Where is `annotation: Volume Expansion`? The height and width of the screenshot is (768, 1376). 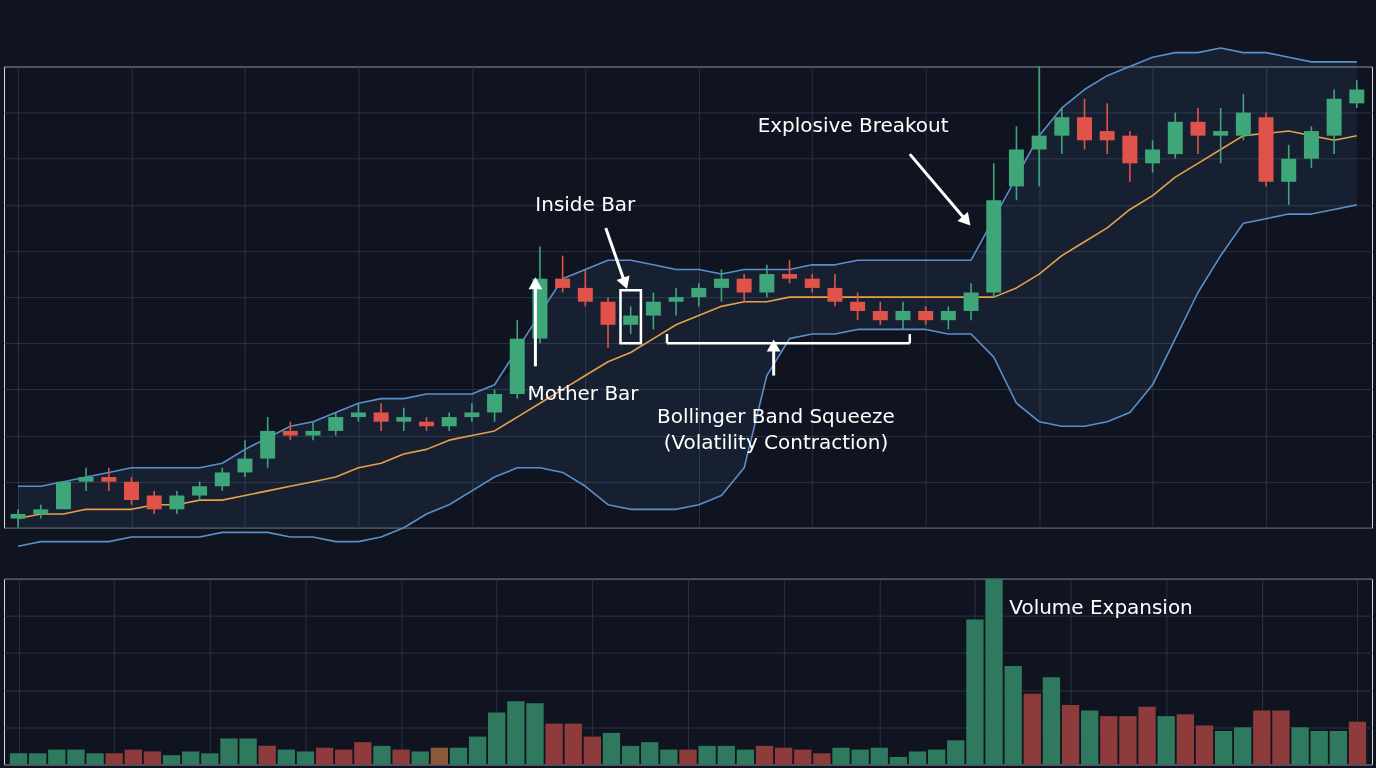 annotation: Volume Expansion is located at coordinates (1101, 607).